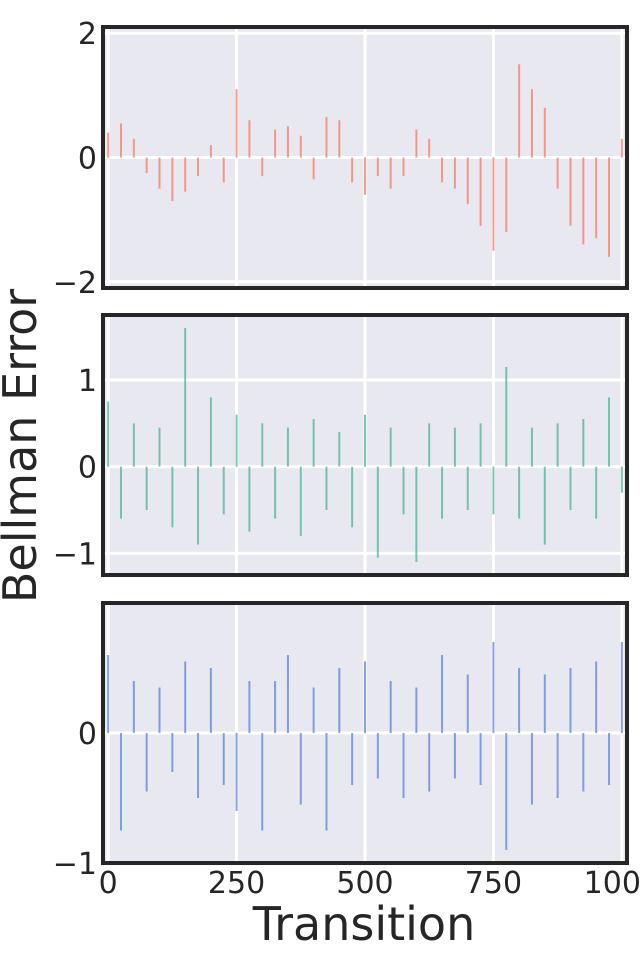 Image resolution: width=640 pixels, height=960 pixels. Describe the element at coordinates (612, 883) in the screenshot. I see `x-tick-label: 1000` at that location.